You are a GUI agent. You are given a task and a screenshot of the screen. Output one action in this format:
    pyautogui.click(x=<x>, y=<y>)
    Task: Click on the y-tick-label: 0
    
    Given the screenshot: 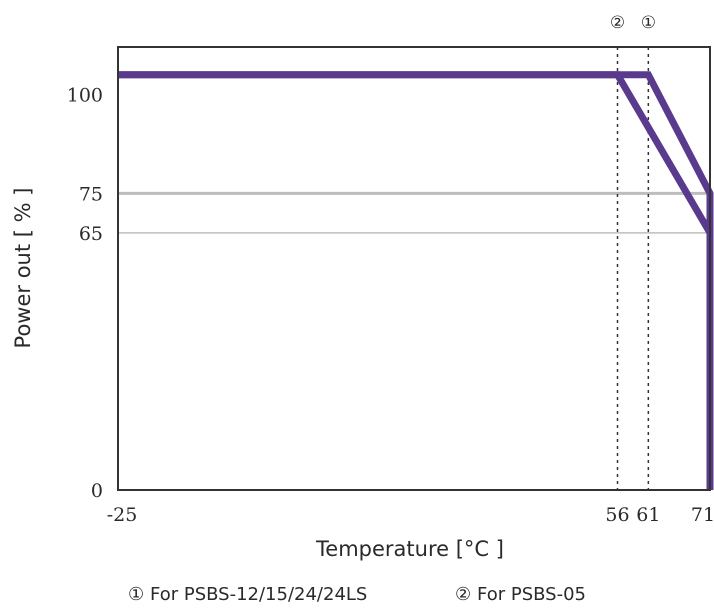 What is the action you would take?
    pyautogui.click(x=97, y=491)
    